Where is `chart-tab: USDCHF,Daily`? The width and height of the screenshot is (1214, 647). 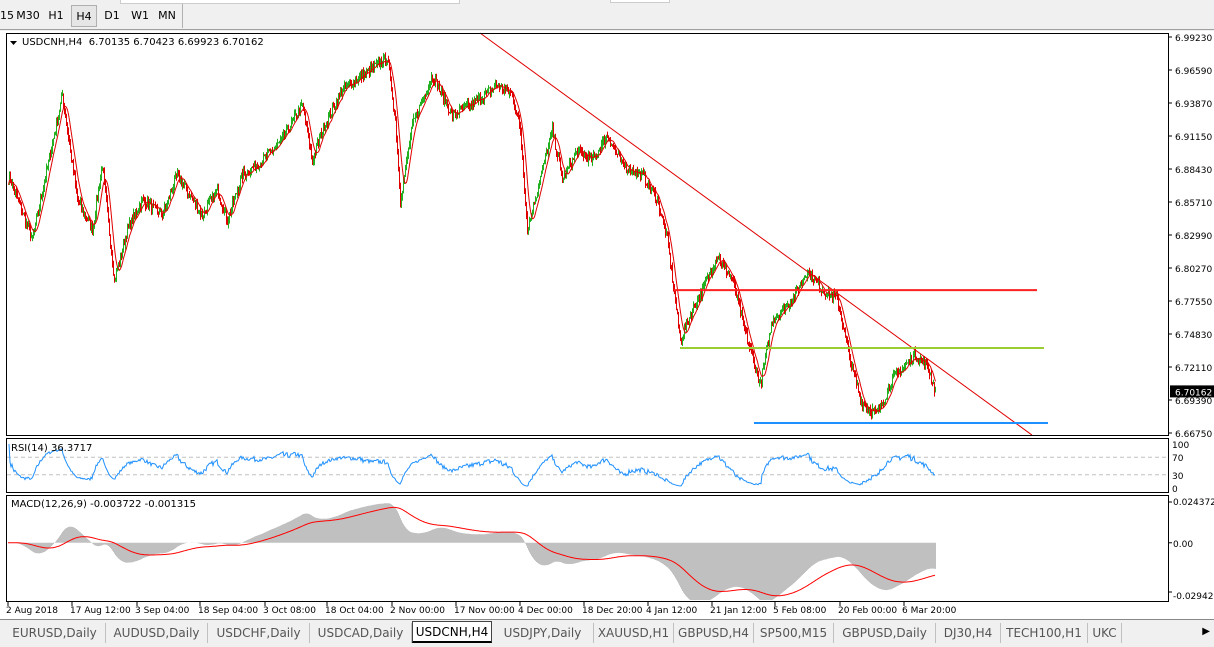 chart-tab: USDCHF,Daily is located at coordinates (259, 633).